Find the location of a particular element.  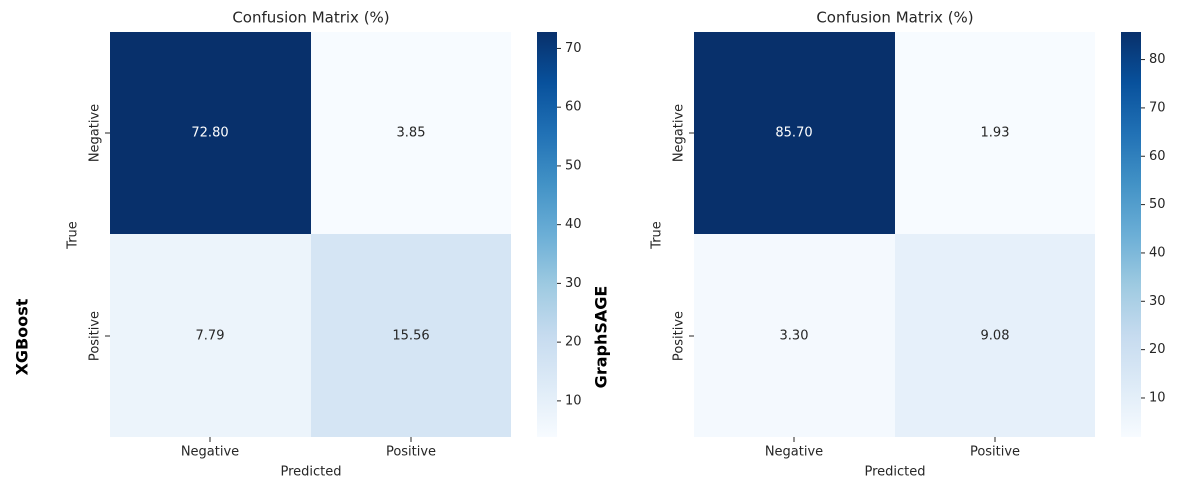

cell-value-label: 3.85 is located at coordinates (411, 133).